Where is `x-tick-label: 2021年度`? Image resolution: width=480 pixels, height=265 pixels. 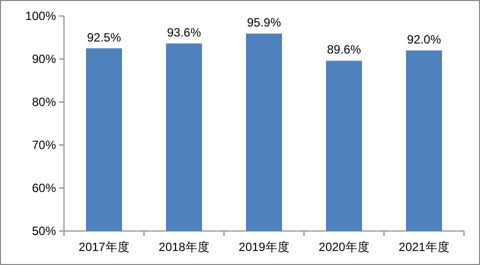
x-tick-label: 2021年度 is located at coordinates (424, 247).